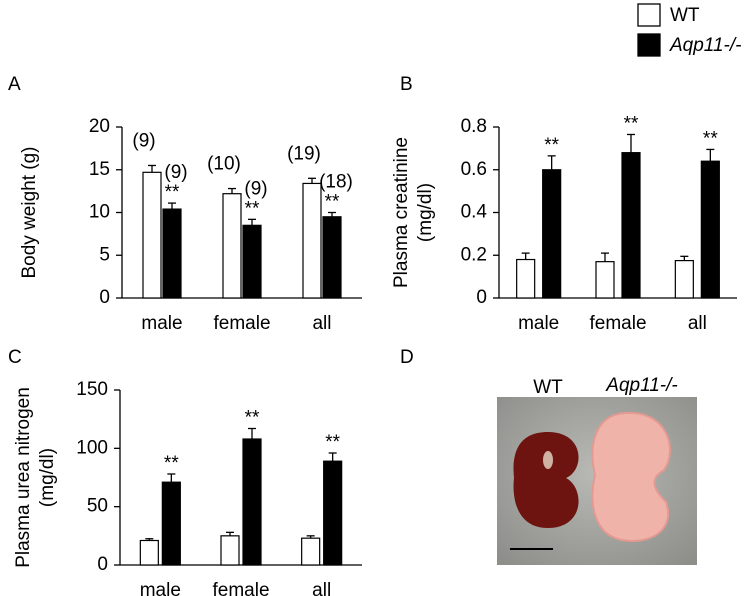 This screenshot has height=596, width=750. I want to click on kidney-wt, so click(546, 480).